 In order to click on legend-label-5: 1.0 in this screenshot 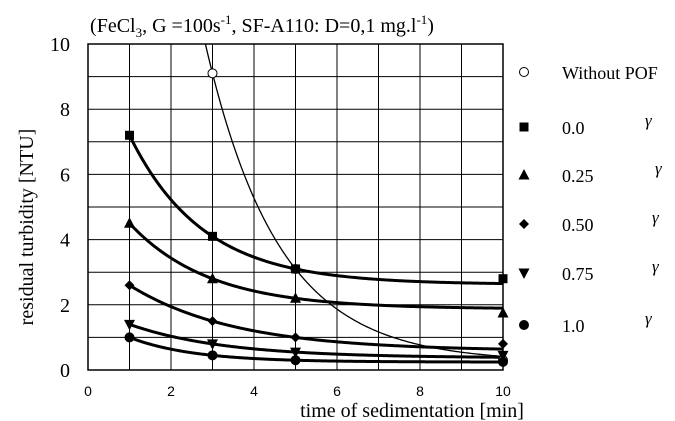, I will do `click(573, 326)`.